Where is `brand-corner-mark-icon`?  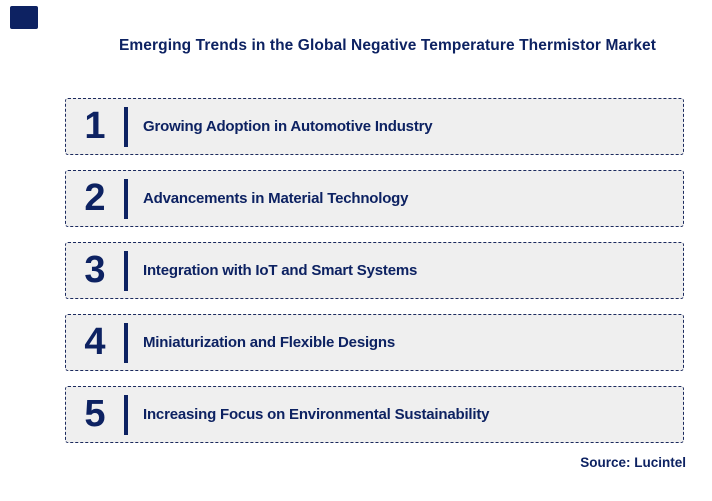
brand-corner-mark-icon is located at coordinates (24, 17).